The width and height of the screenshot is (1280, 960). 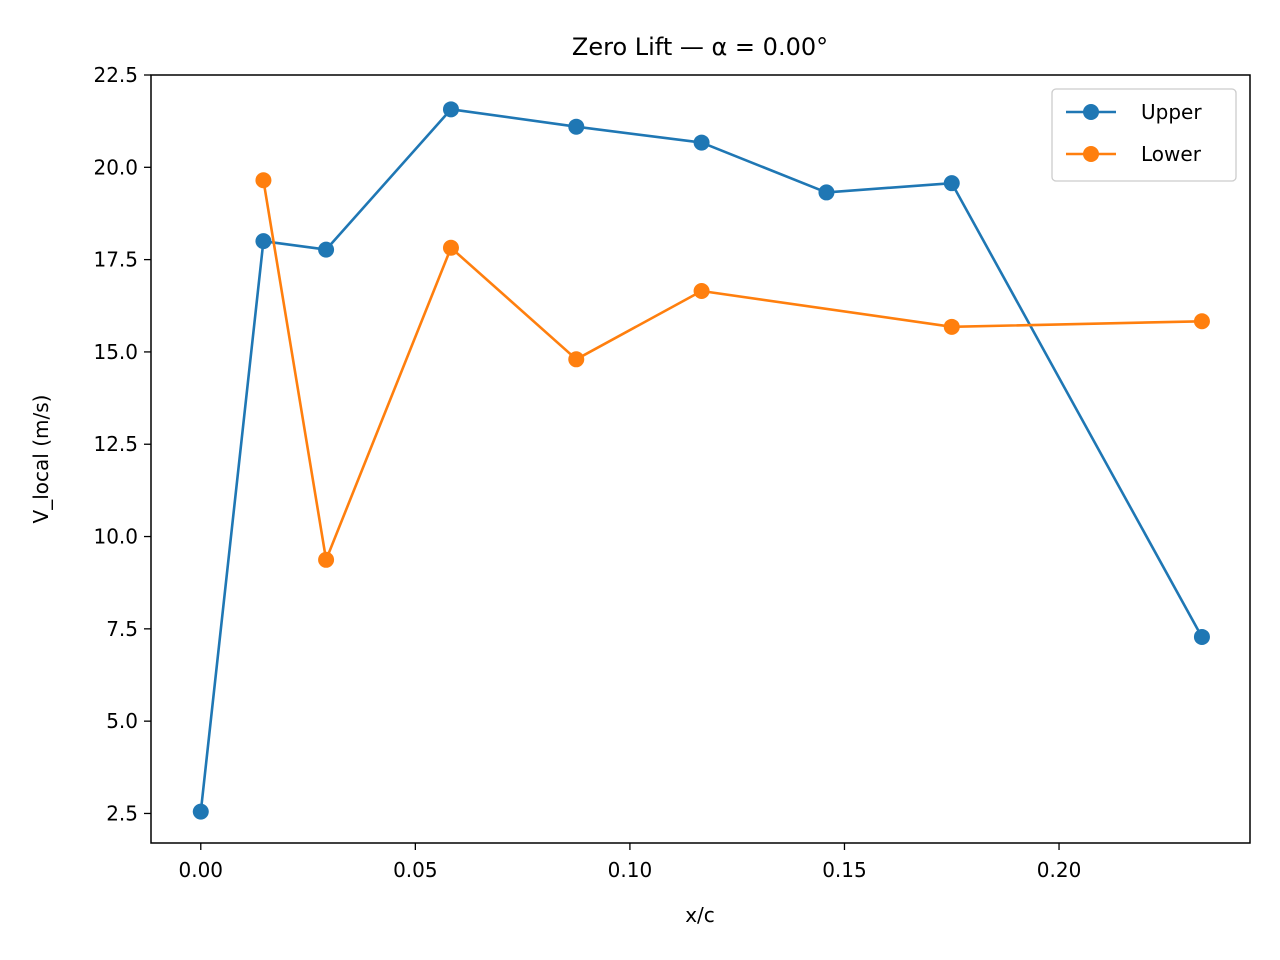 I want to click on x-tick-label: 0.15, so click(x=844, y=870).